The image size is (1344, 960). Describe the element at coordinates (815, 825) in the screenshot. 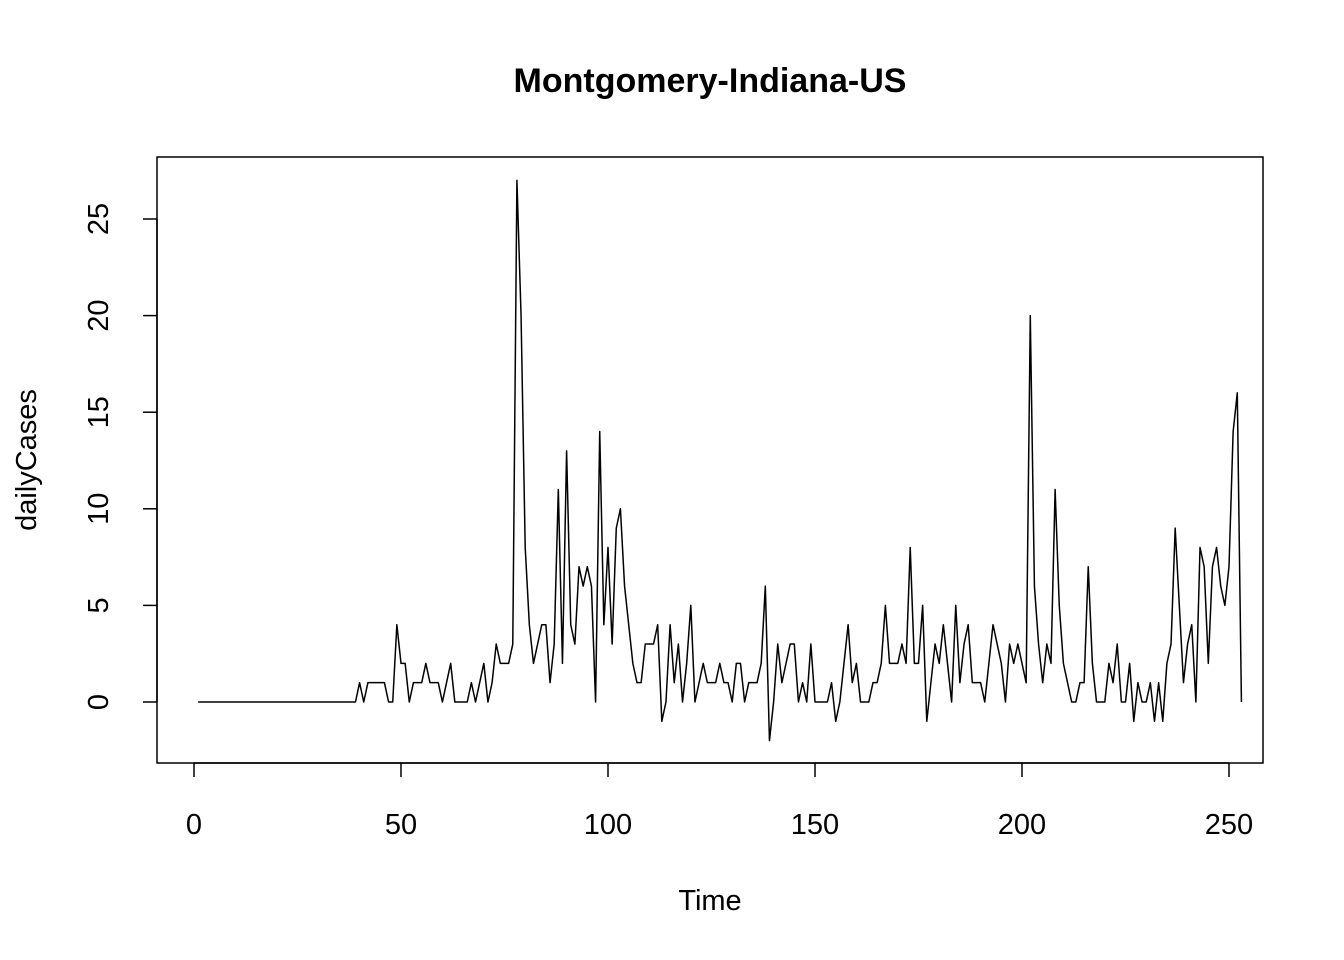

I see `x-tick-label: 150` at that location.